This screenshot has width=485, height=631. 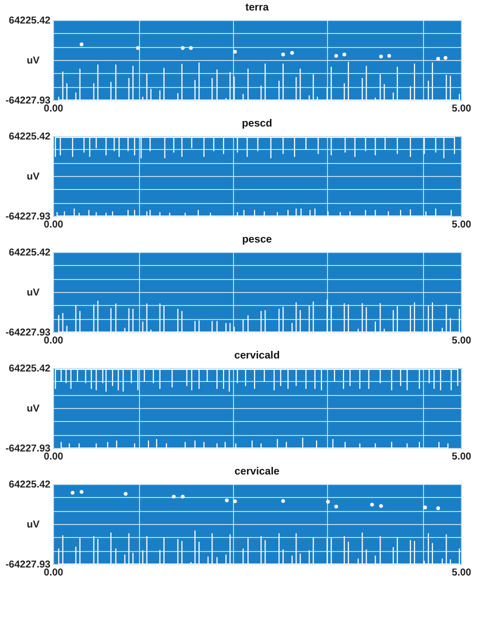 I want to click on chart-title: cervicale, so click(x=257, y=472).